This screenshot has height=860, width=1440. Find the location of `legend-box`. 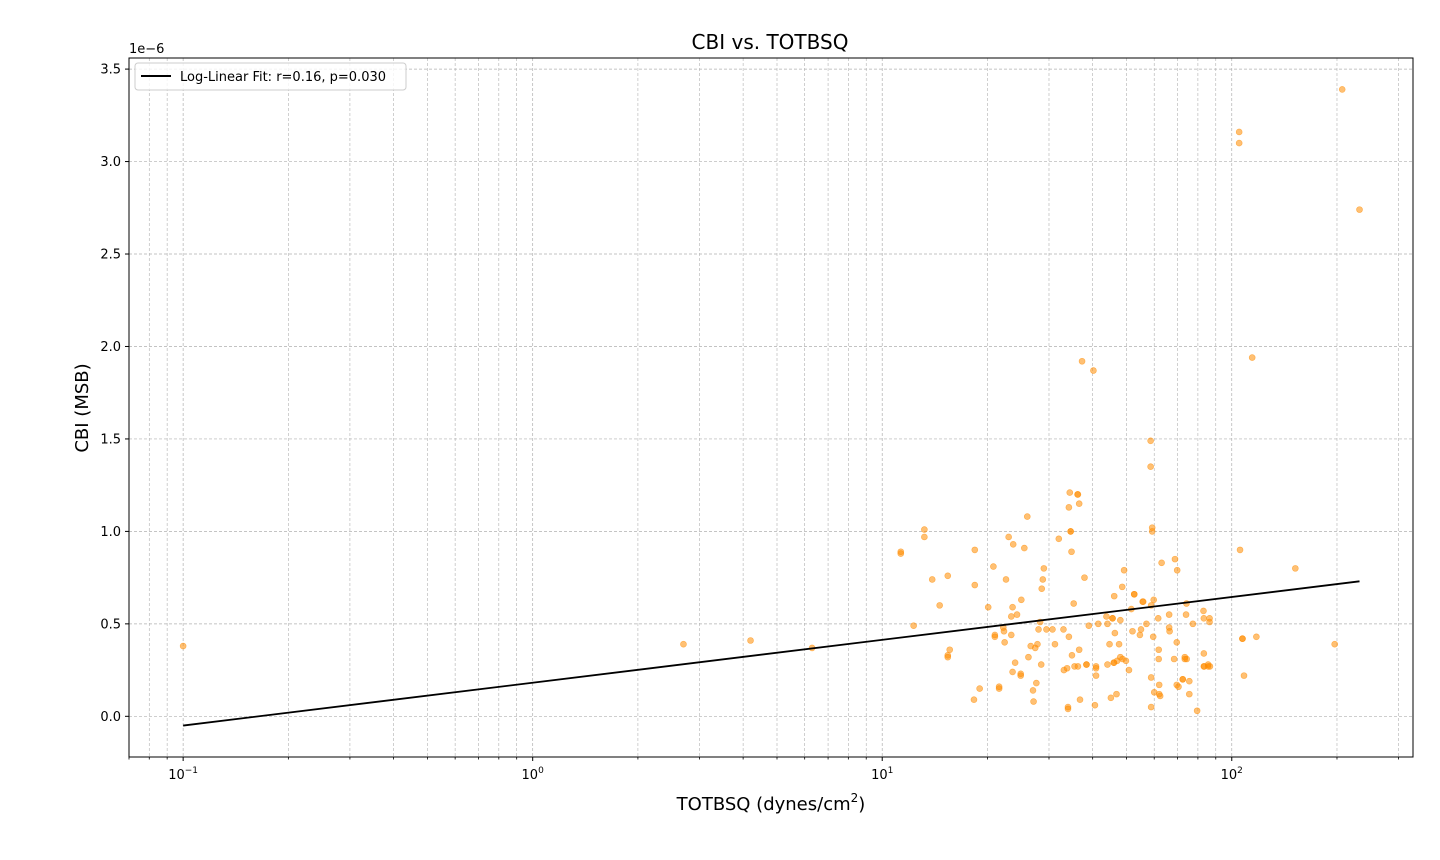

legend-box is located at coordinates (270, 76).